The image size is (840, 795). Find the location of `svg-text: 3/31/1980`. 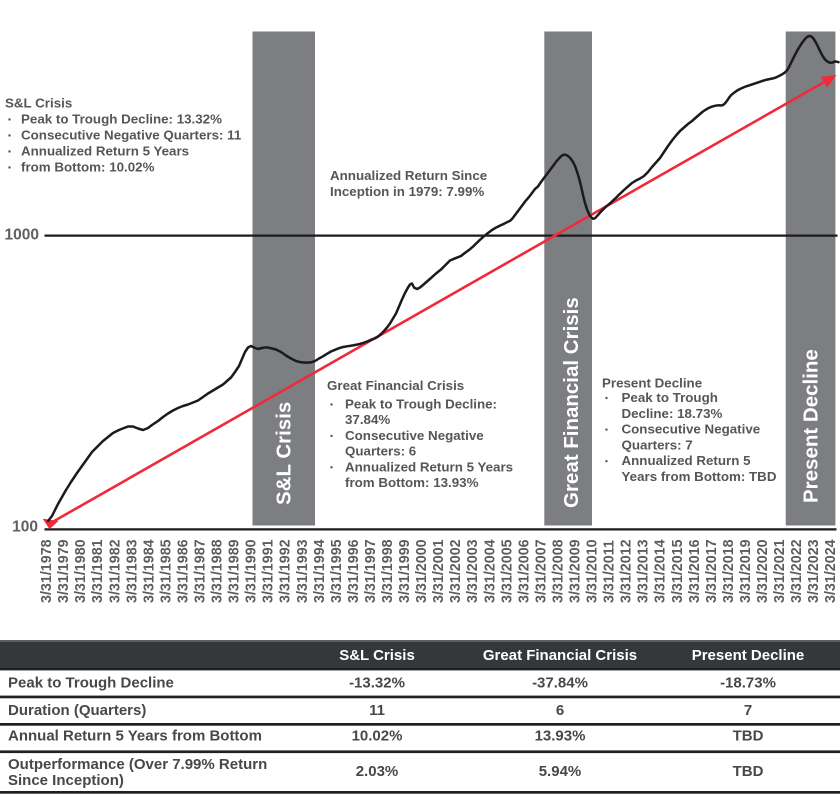

svg-text: 3/31/1980 is located at coordinates (81, 571).